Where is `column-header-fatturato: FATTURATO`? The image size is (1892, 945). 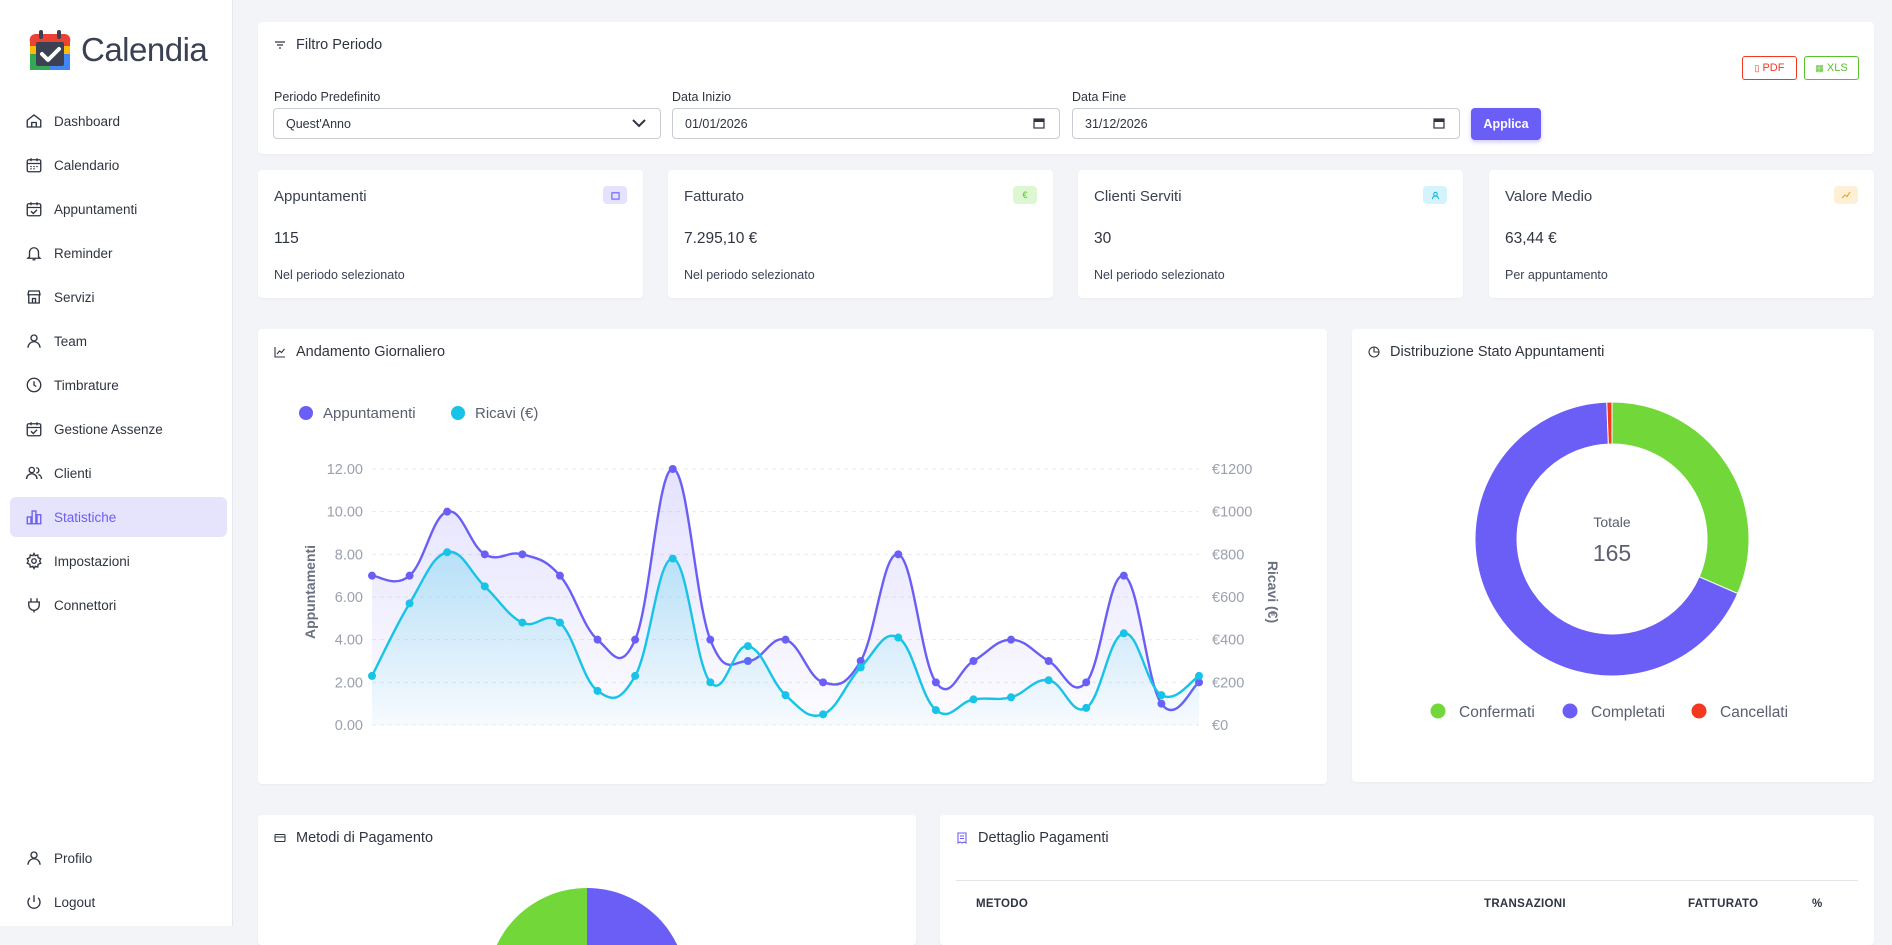 column-header-fatturato: FATTURATO is located at coordinates (1723, 904).